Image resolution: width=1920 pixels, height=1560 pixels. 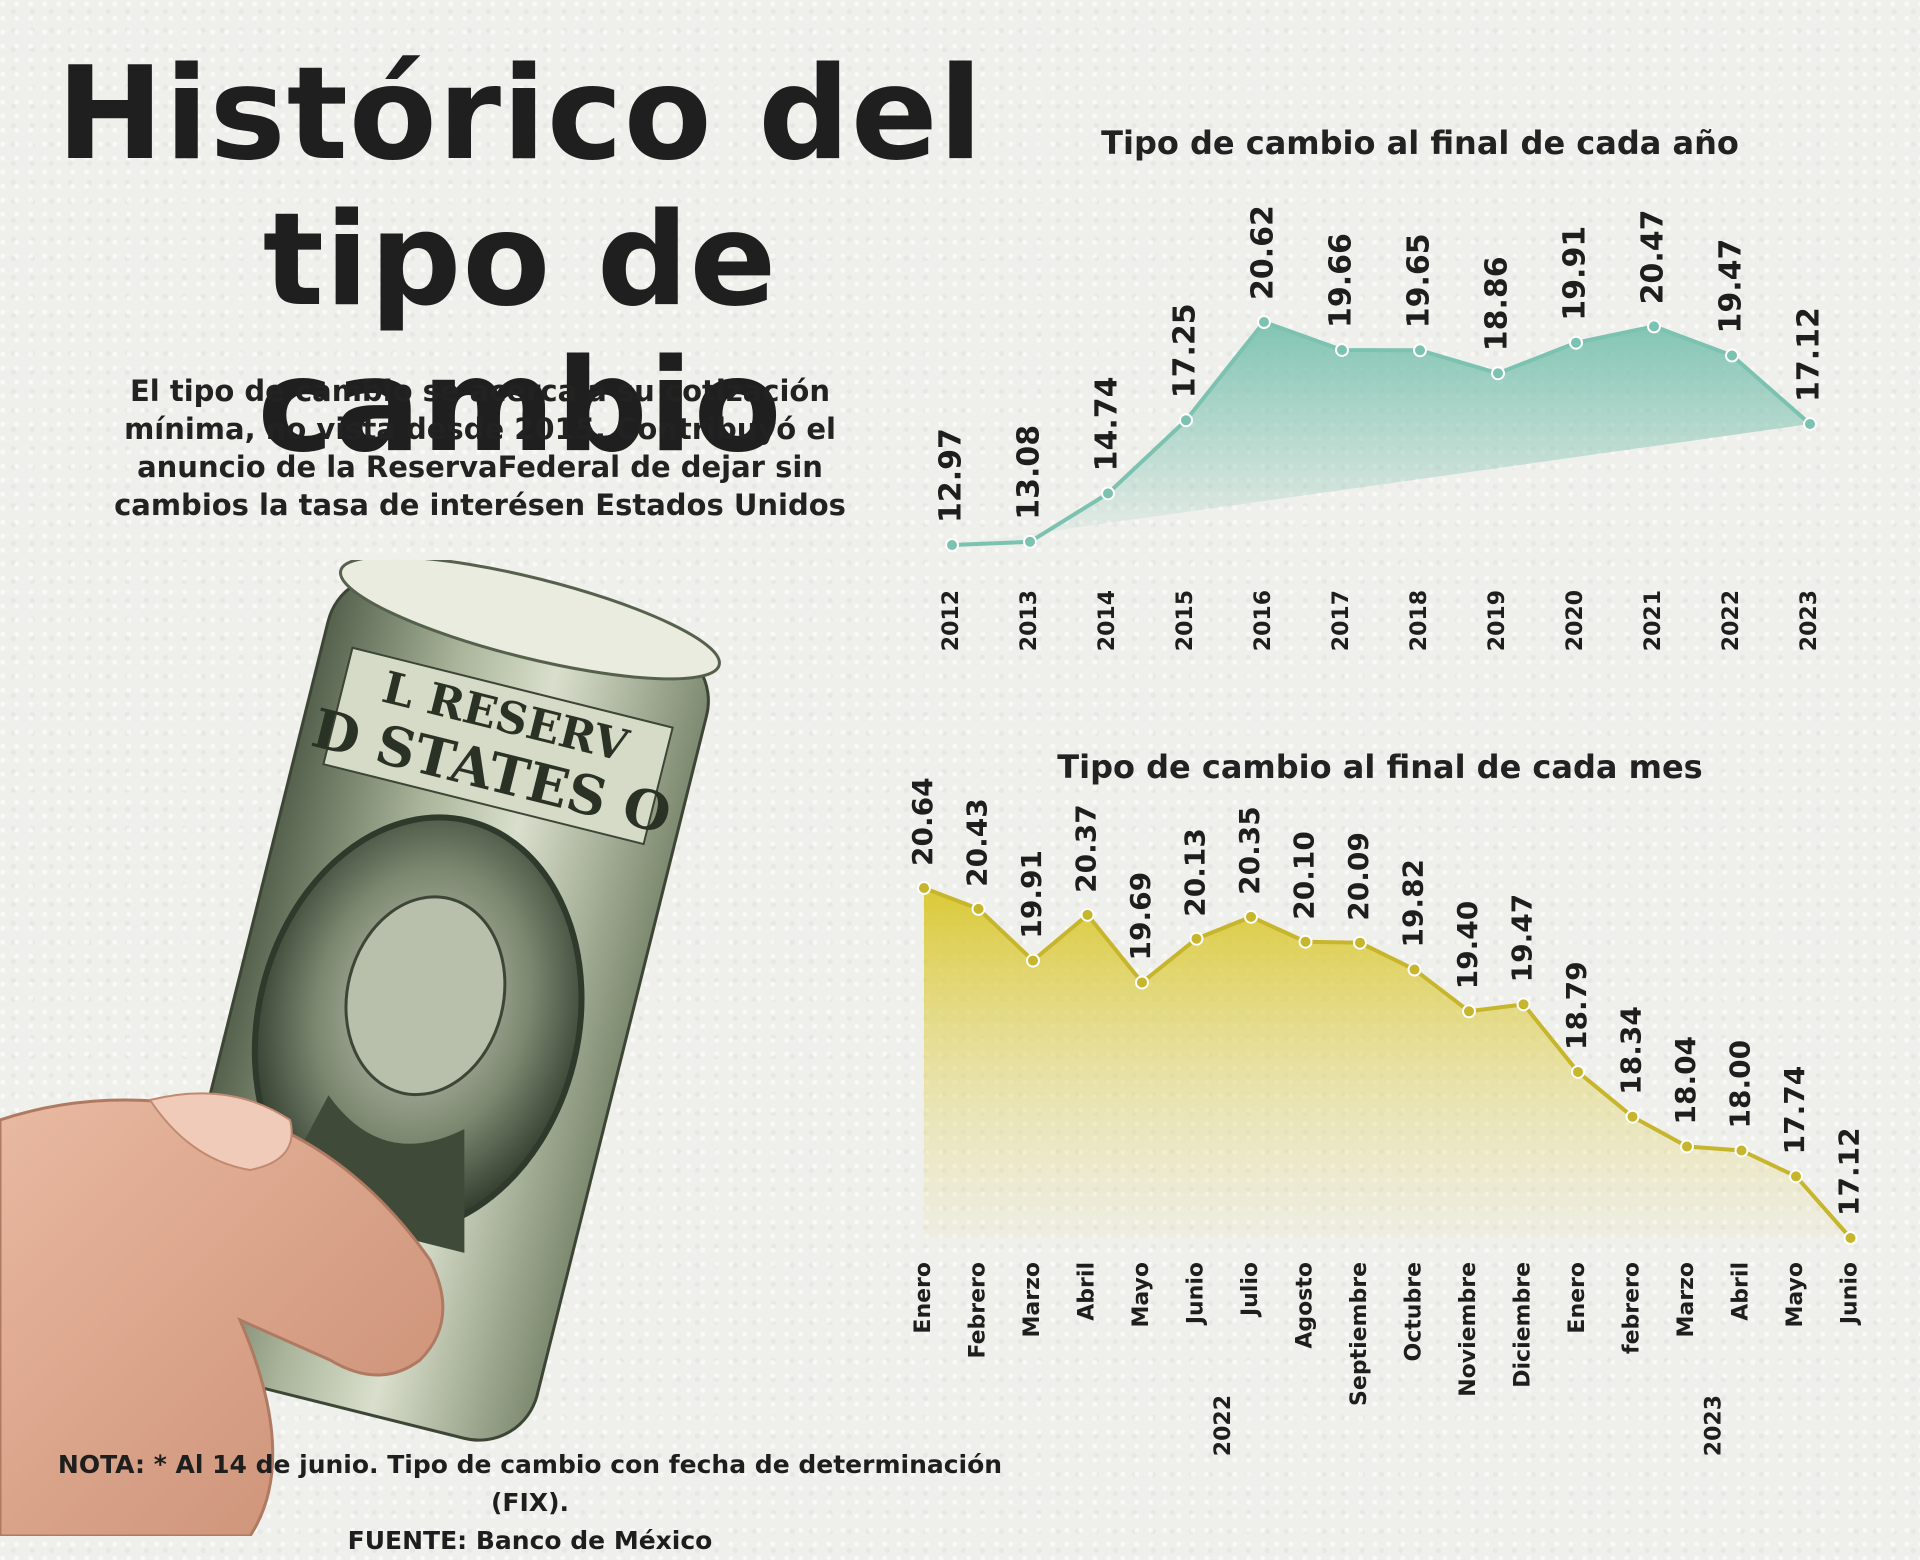 What do you see at coordinates (1632, 1308) in the screenshot?
I see `category-label: febrero` at bounding box center [1632, 1308].